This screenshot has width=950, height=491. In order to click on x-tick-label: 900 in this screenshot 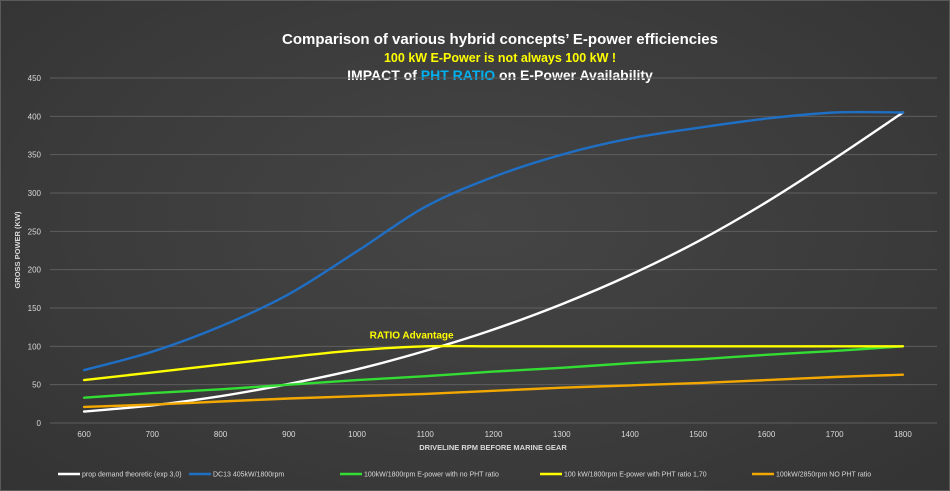, I will do `click(289, 434)`.